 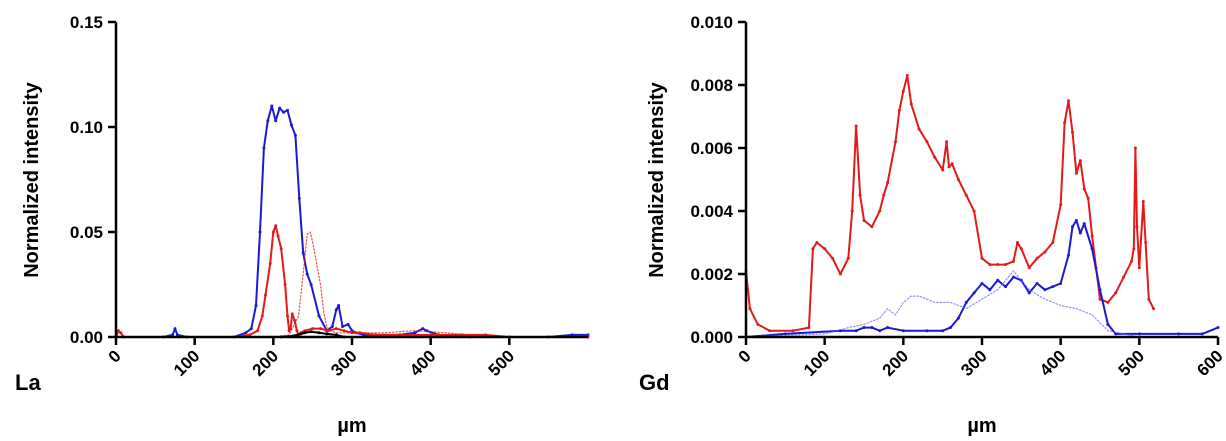 What do you see at coordinates (86, 337) in the screenshot?
I see `y-tick-label: 0.00` at bounding box center [86, 337].